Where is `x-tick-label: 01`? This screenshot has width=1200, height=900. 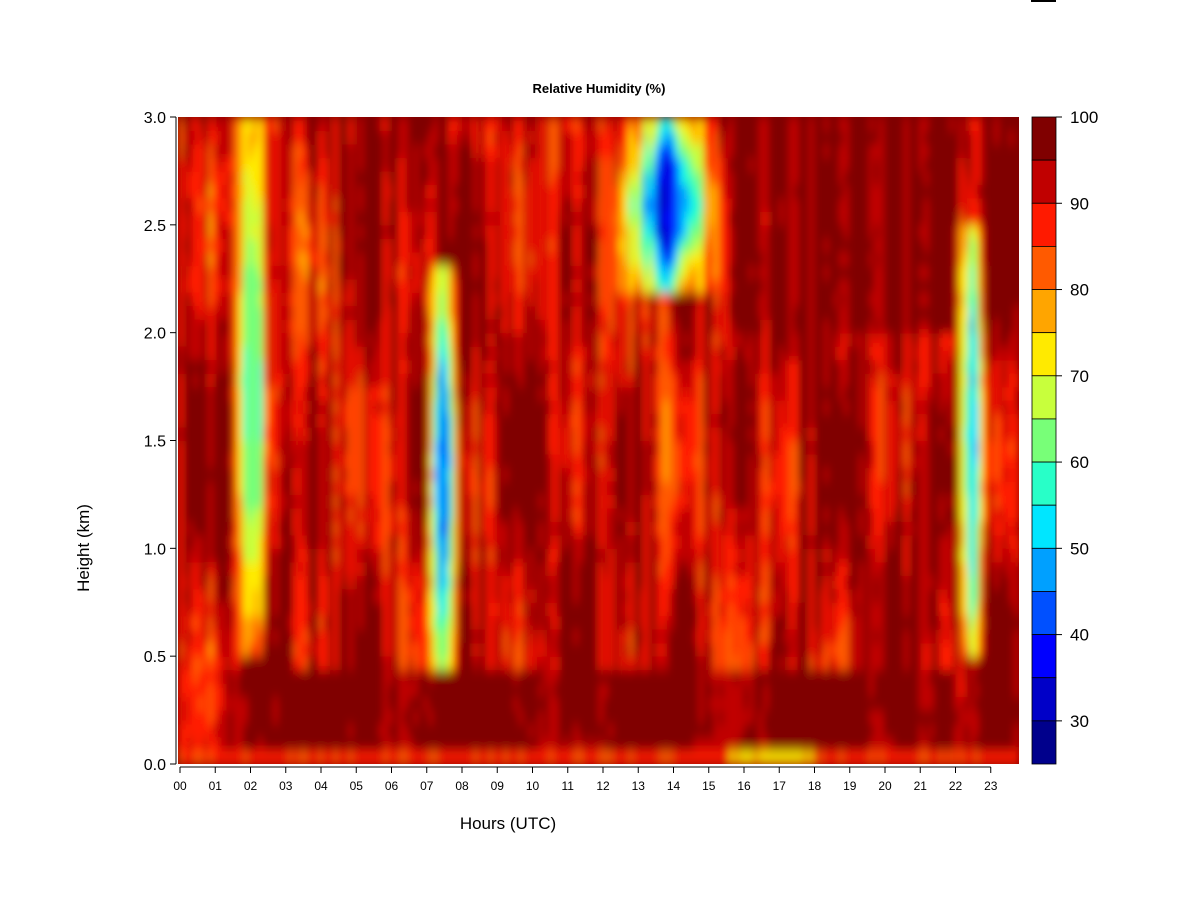
x-tick-label: 01 is located at coordinates (216, 786).